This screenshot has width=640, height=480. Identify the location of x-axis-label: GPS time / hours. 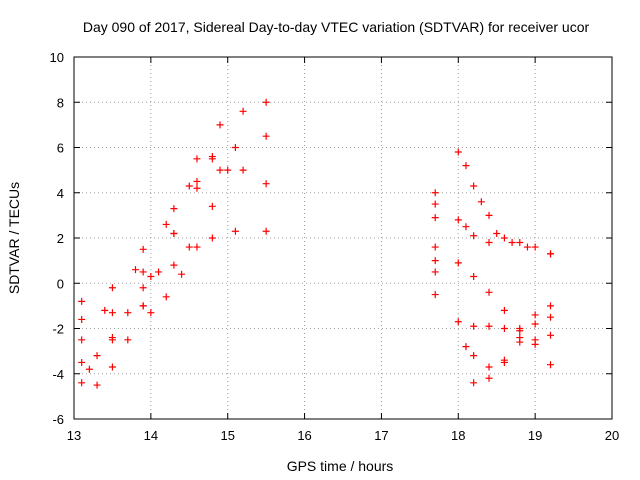
(340, 466).